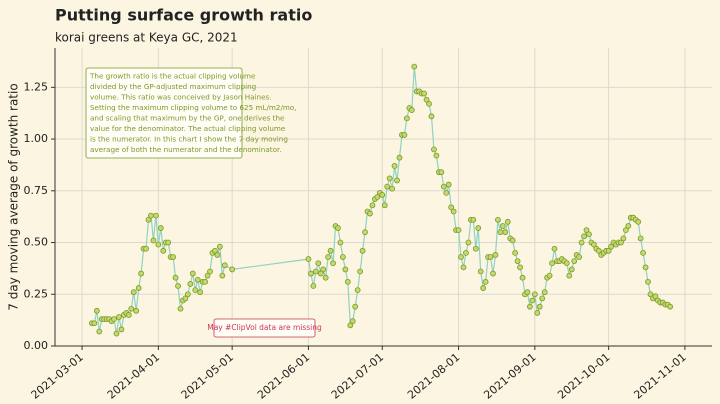 The height and width of the screenshot is (404, 720). What do you see at coordinates (183, 15) in the screenshot?
I see `chart-title: Putting surface growth ratio` at bounding box center [183, 15].